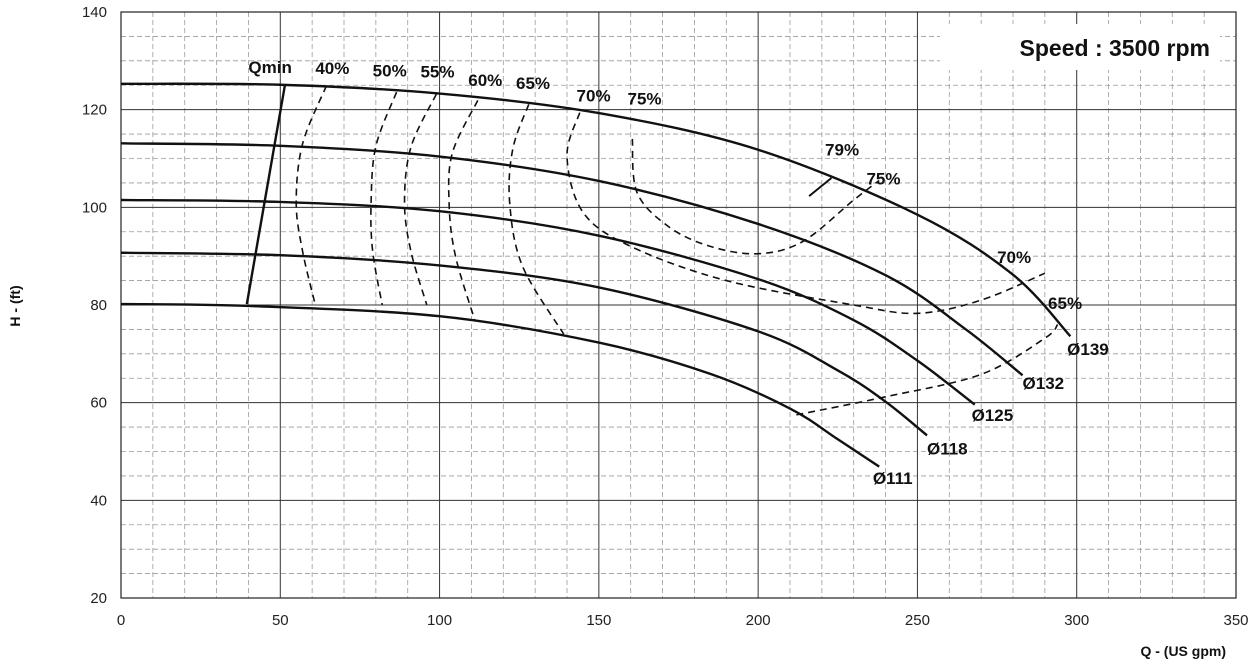 The width and height of the screenshot is (1254, 664). I want to click on y-axis-title: H - (ft), so click(15, 305).